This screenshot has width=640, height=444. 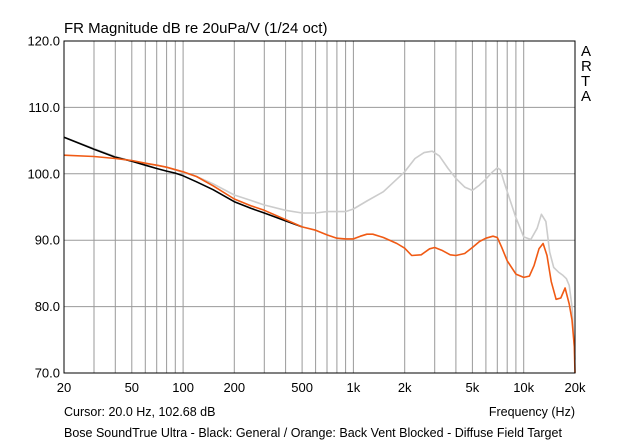 I want to click on x-tick-label-1: 50, so click(x=132, y=387).